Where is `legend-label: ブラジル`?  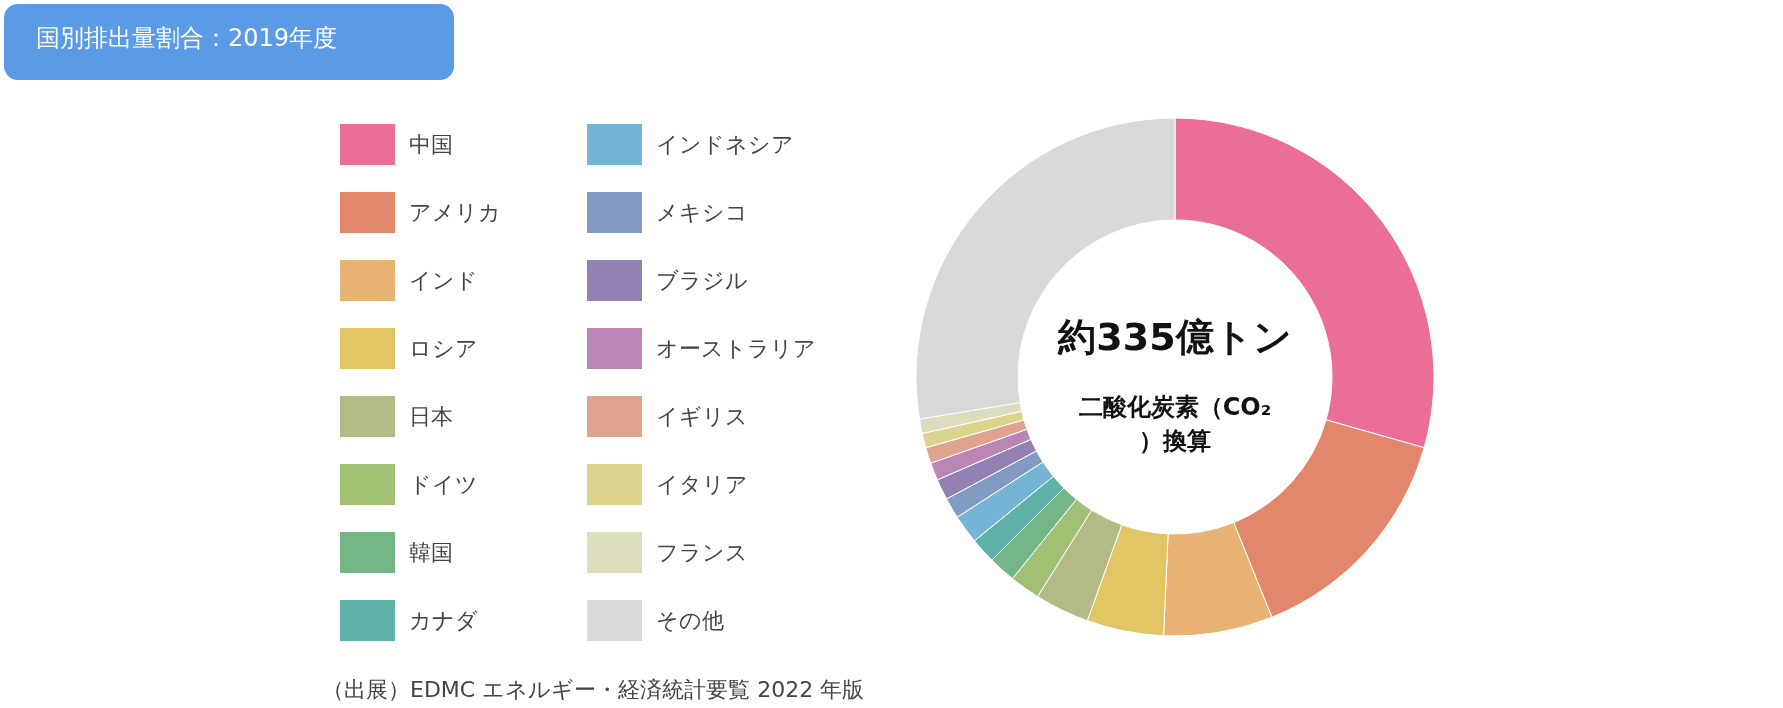
legend-label: ブラジル is located at coordinates (702, 280).